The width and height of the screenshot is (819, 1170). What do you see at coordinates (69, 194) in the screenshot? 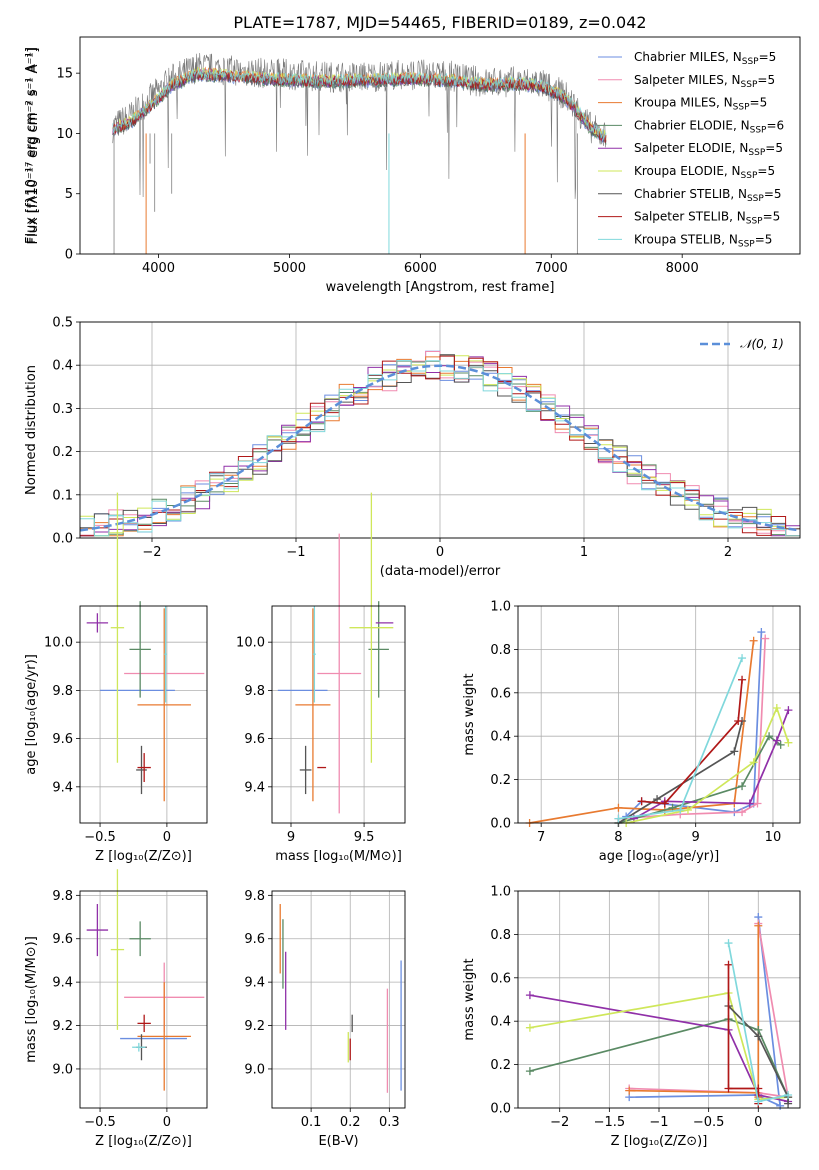
I see `y-tick-label: 5` at bounding box center [69, 194].